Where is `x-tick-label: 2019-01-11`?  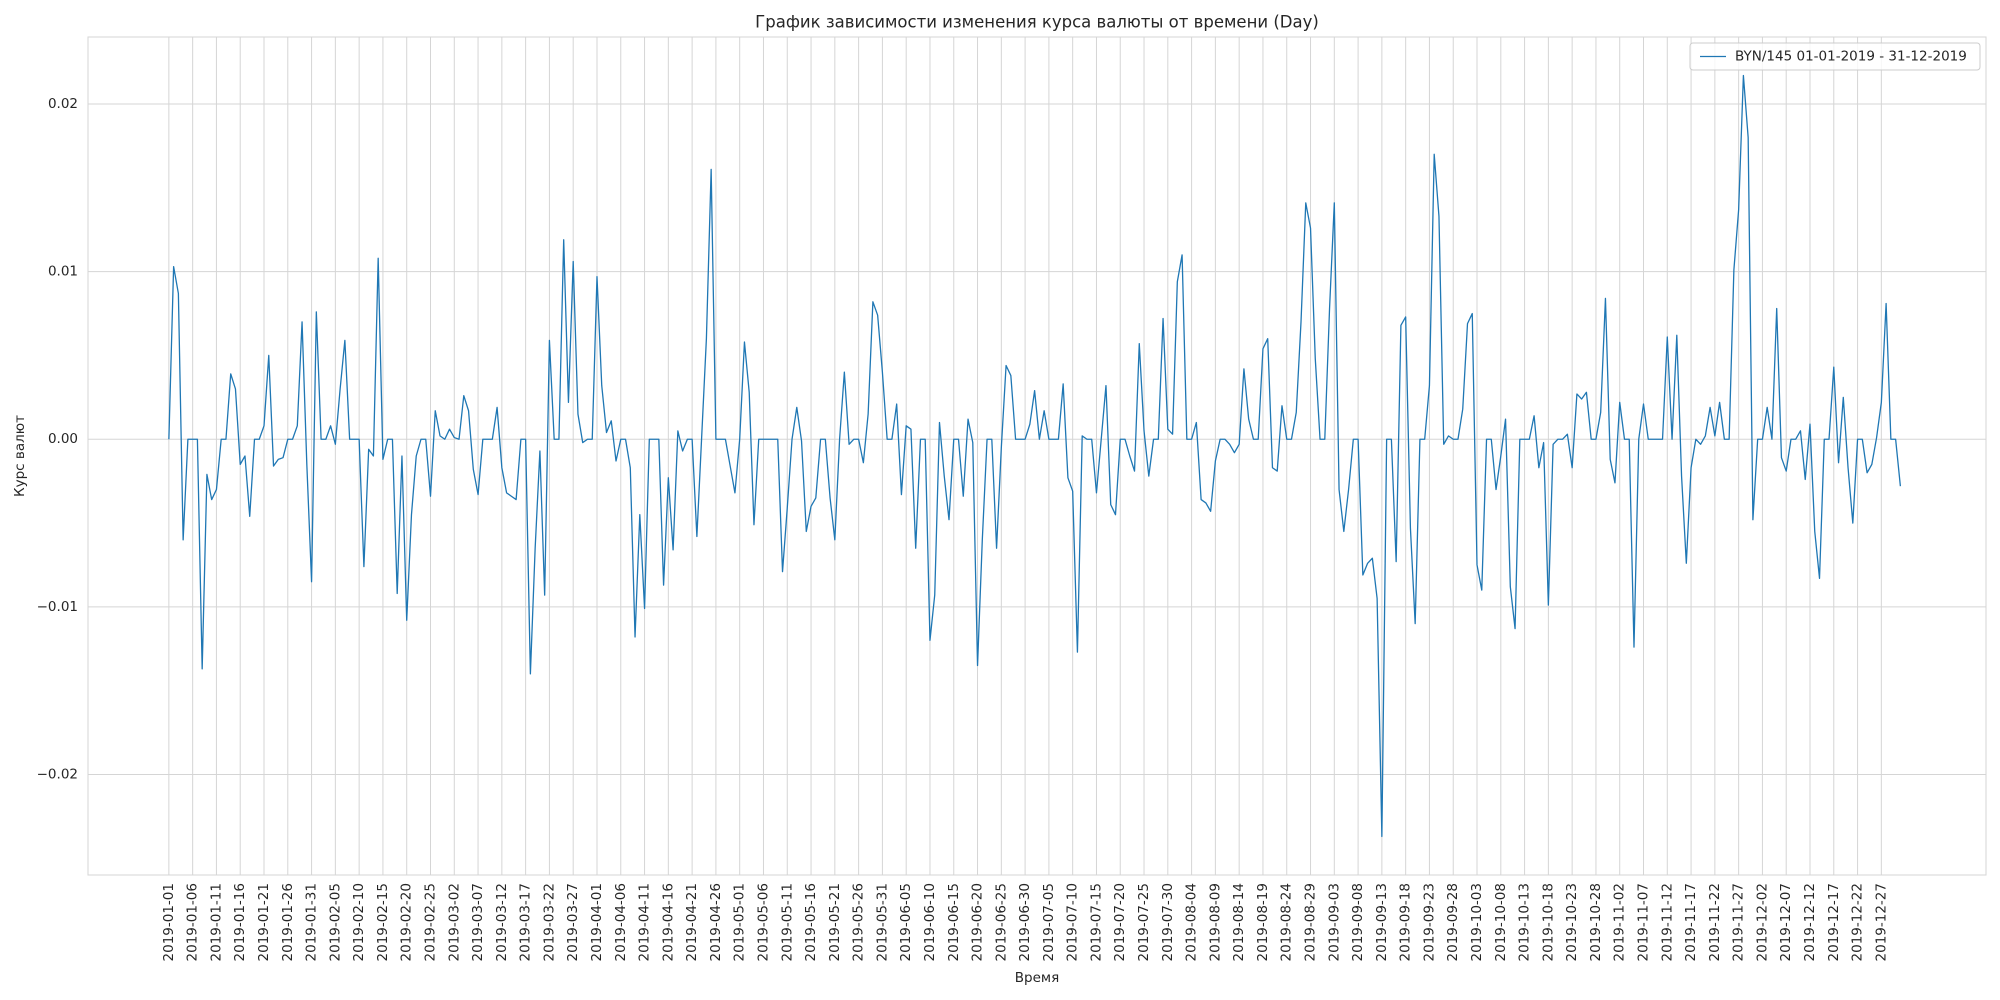
x-tick-label: 2019-01-11 is located at coordinates (216, 922).